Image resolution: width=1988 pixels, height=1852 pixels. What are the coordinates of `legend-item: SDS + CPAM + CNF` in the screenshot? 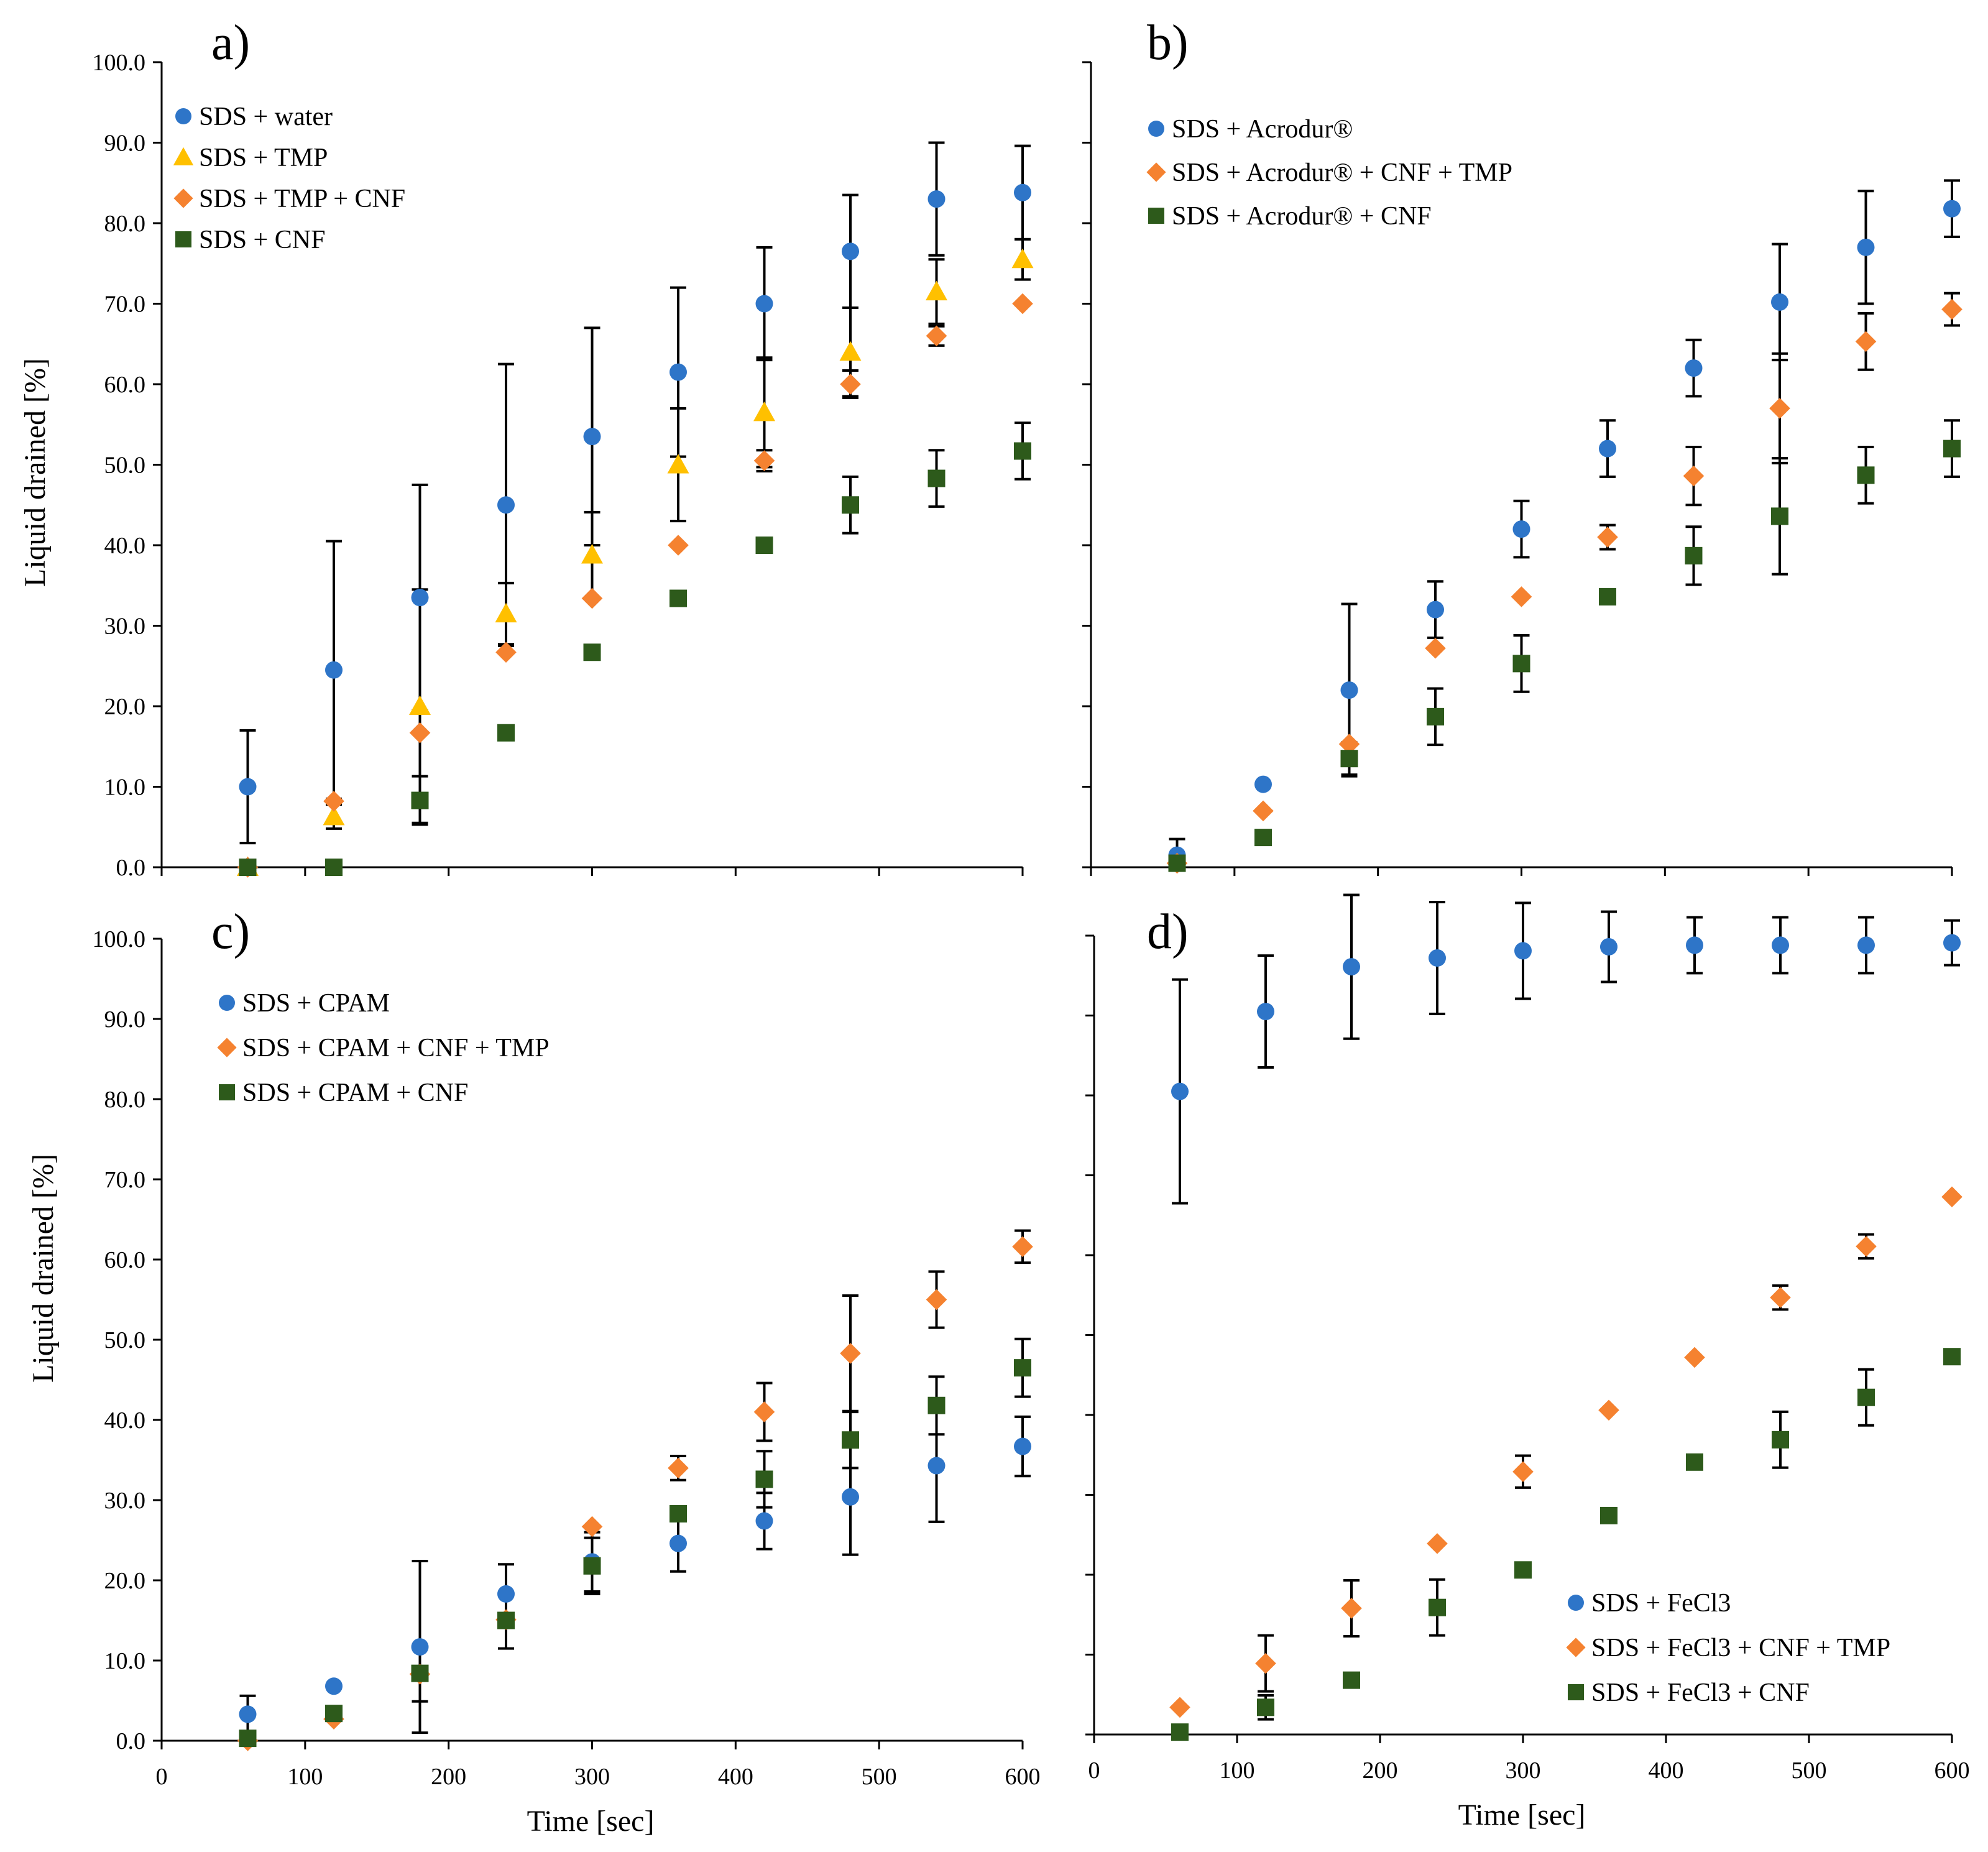 It's located at (344, 1093).